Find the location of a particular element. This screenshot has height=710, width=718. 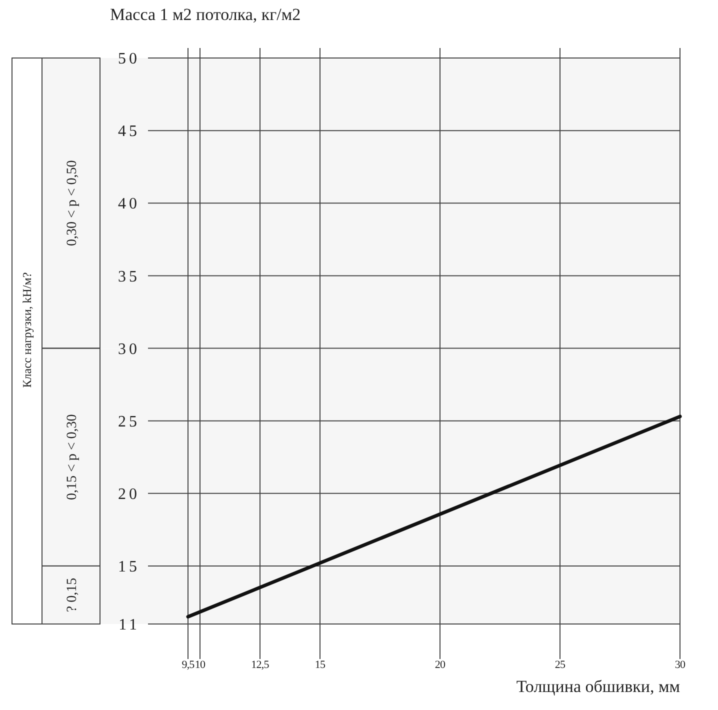

x-tick-label: 15 is located at coordinates (320, 665).